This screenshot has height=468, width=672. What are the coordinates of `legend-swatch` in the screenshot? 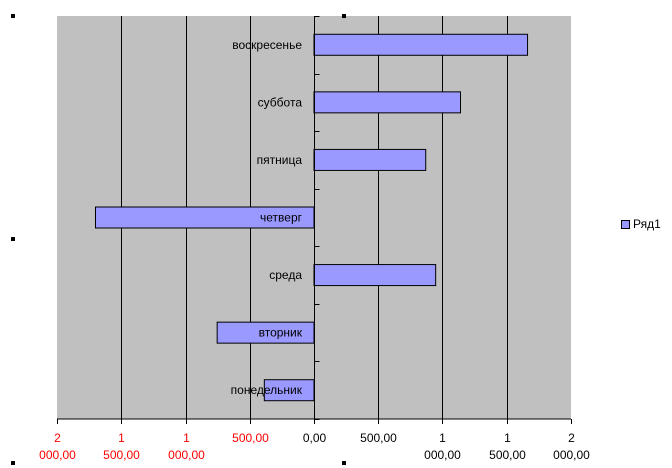 It's located at (625, 224).